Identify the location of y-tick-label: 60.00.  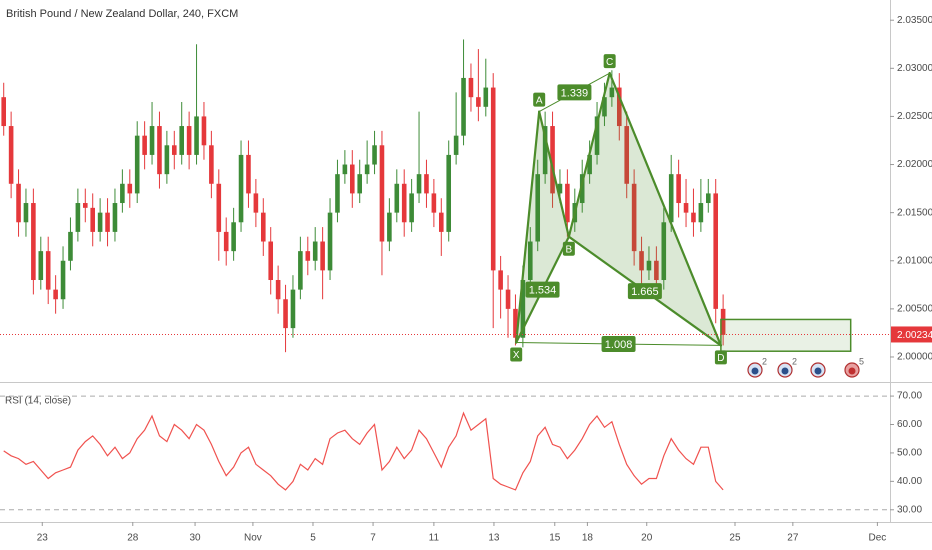
(909, 424).